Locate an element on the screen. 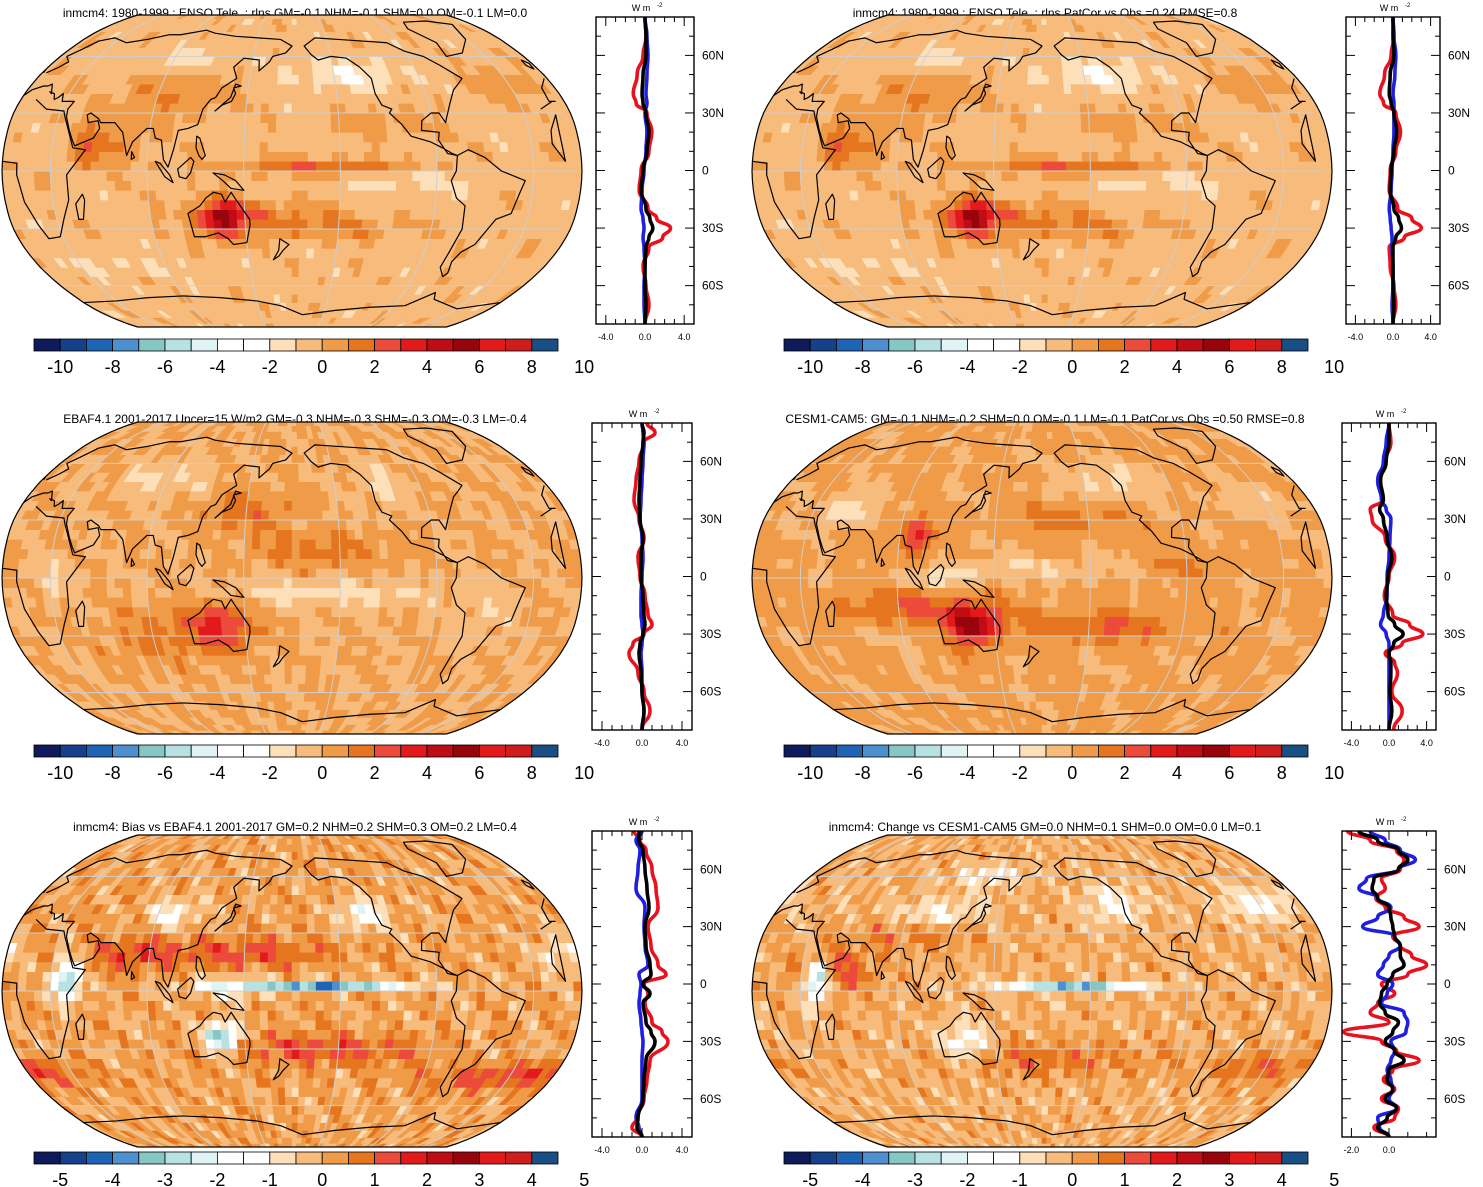 This screenshot has width=1483, height=1187. coastline-africa is located at coordinates (1034, 989).